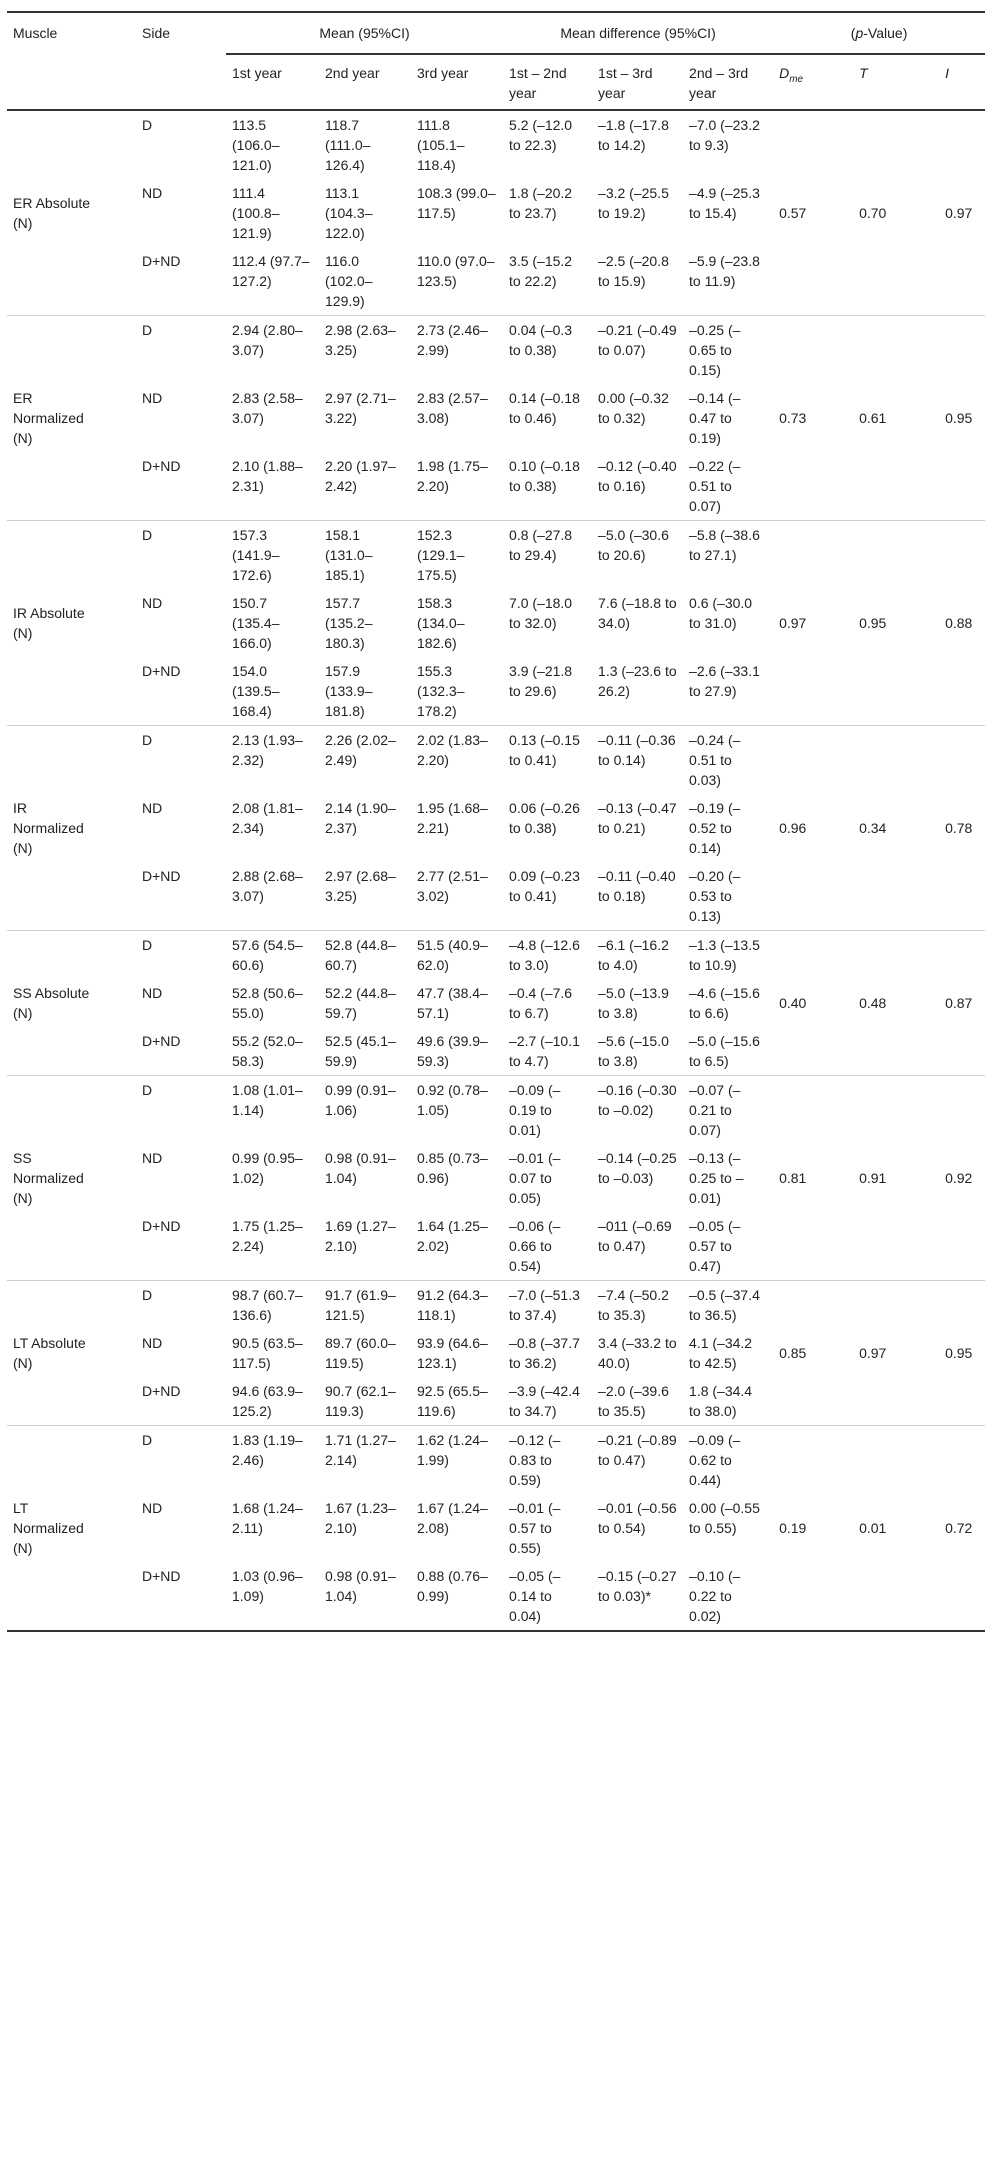  What do you see at coordinates (272, 349) in the screenshot?
I see `mean-cell: 2.94 (2.80–3.07)` at bounding box center [272, 349].